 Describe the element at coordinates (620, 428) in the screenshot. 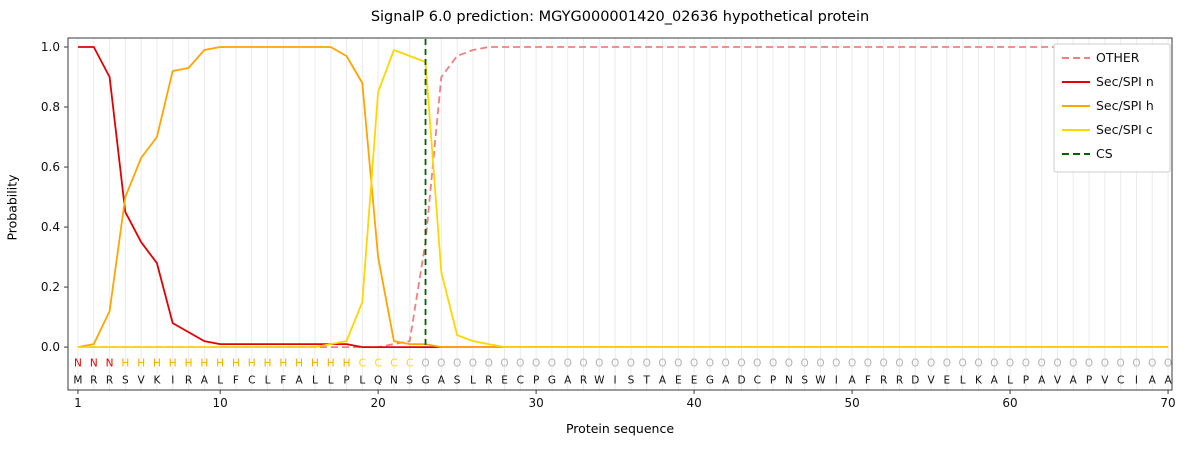

I see `x-axis-label: Protein sequence` at that location.